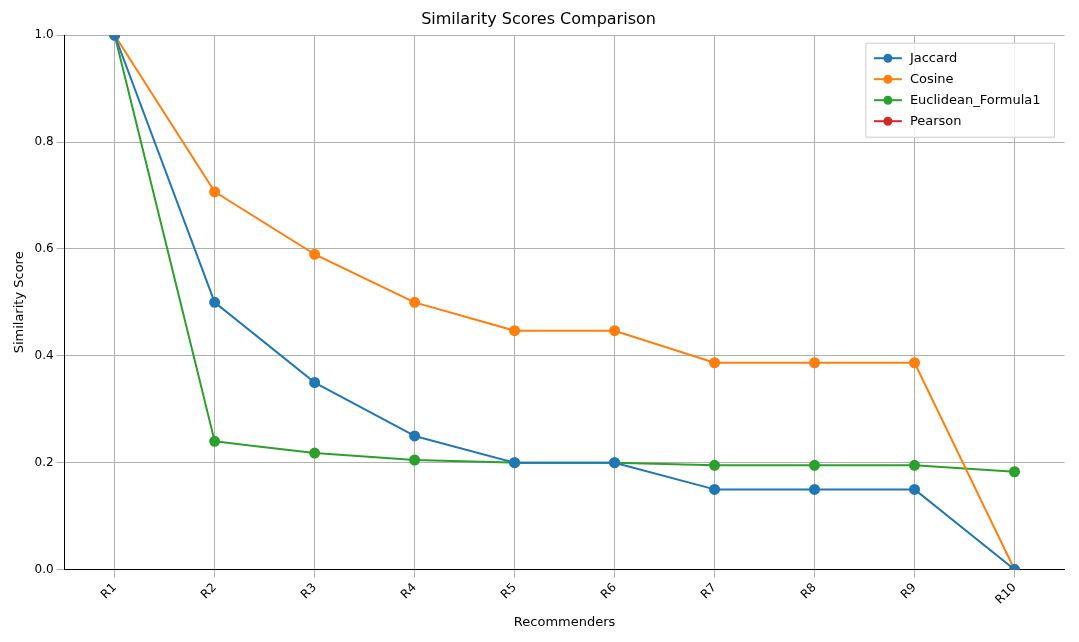  I want to click on y-tick-label: 0.0, so click(44, 568).